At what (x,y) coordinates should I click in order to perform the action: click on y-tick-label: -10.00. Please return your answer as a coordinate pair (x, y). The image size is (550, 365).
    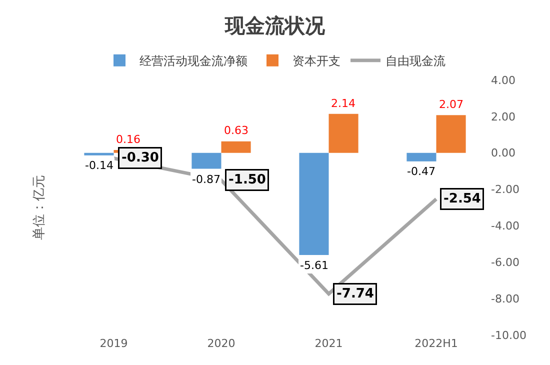
    Looking at the image, I should click on (508, 335).